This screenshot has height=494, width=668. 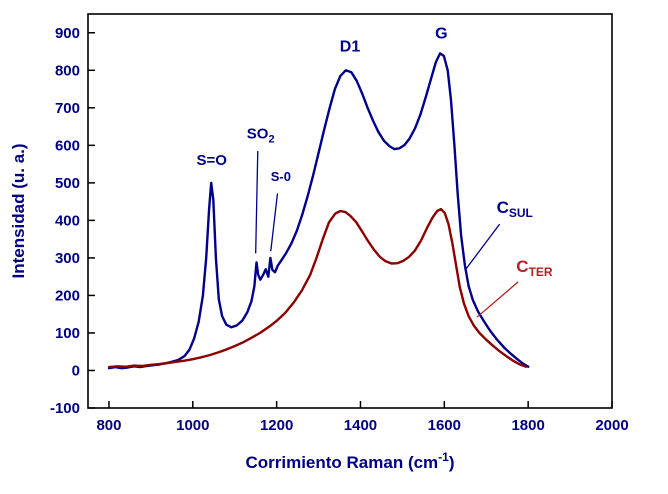 I want to click on annotation-line-SO2, so click(x=257, y=202).